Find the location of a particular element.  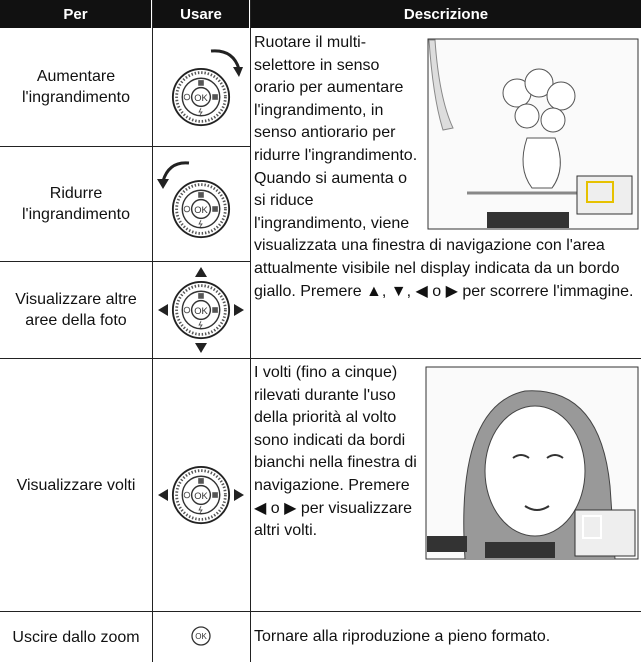

row-label: Uscire dallo zoom is located at coordinates (76, 637).